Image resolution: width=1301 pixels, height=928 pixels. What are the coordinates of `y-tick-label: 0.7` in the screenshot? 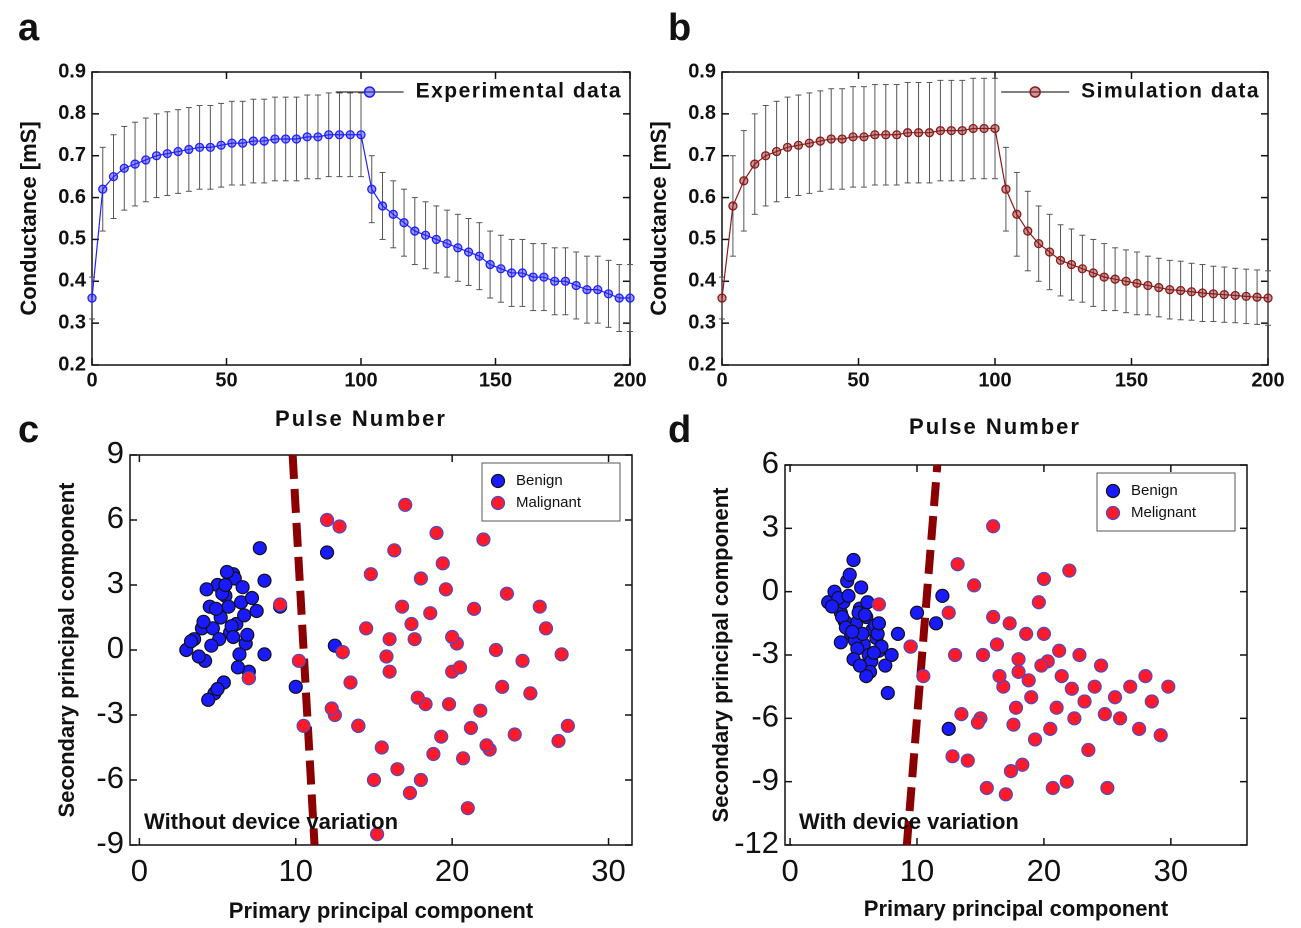 It's located at (72, 155).